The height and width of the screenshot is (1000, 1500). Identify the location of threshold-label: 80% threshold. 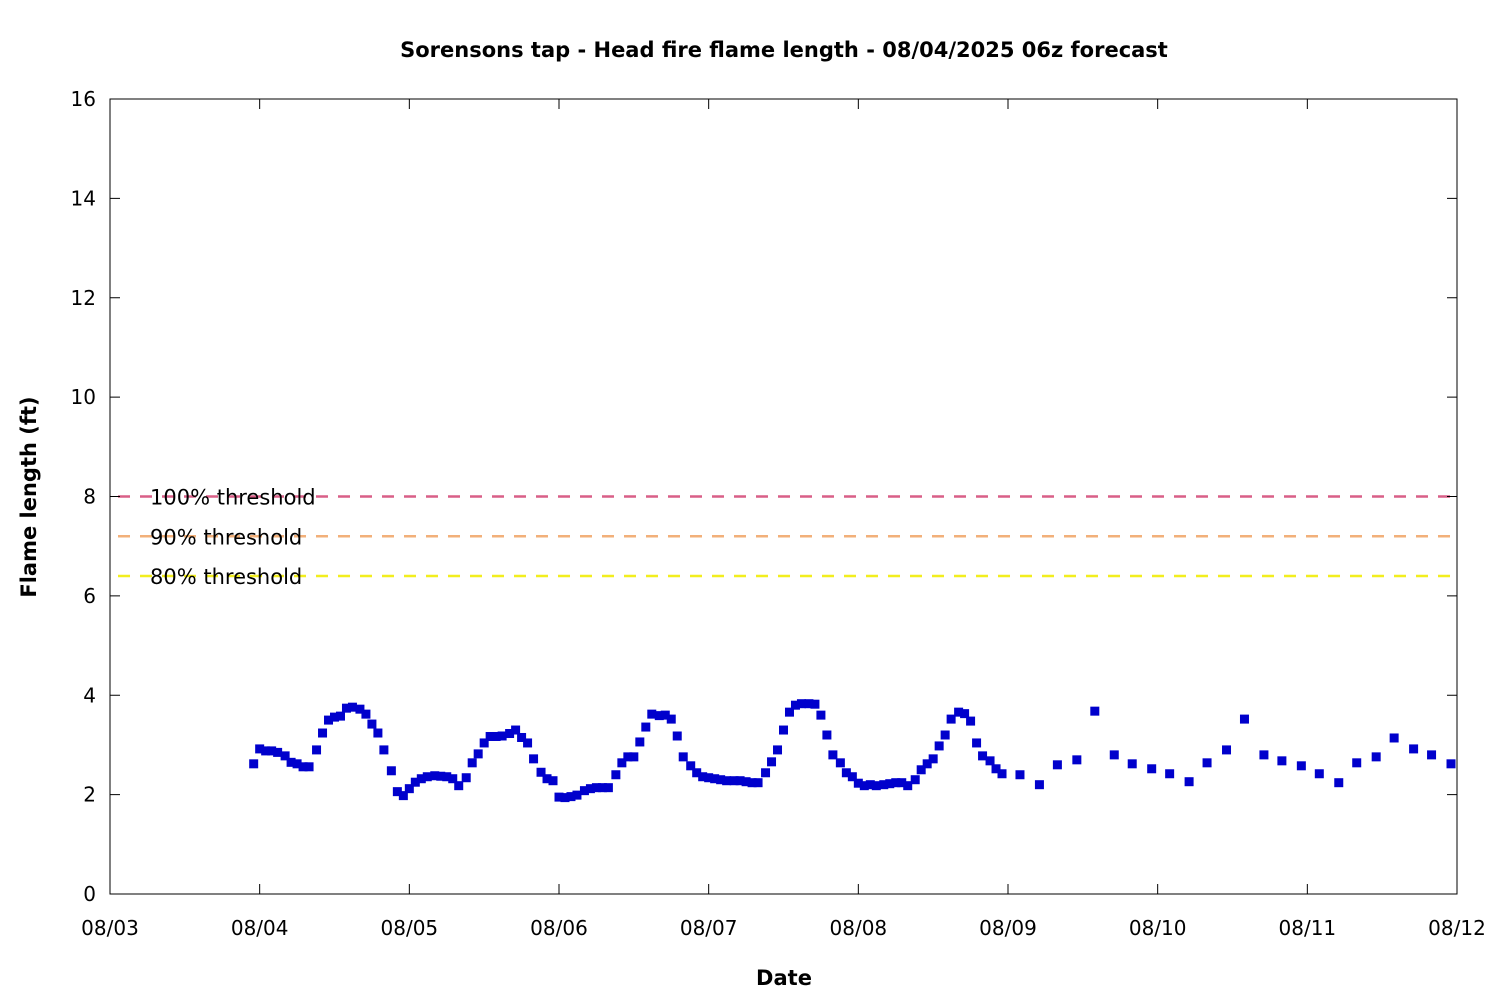
(226, 577).